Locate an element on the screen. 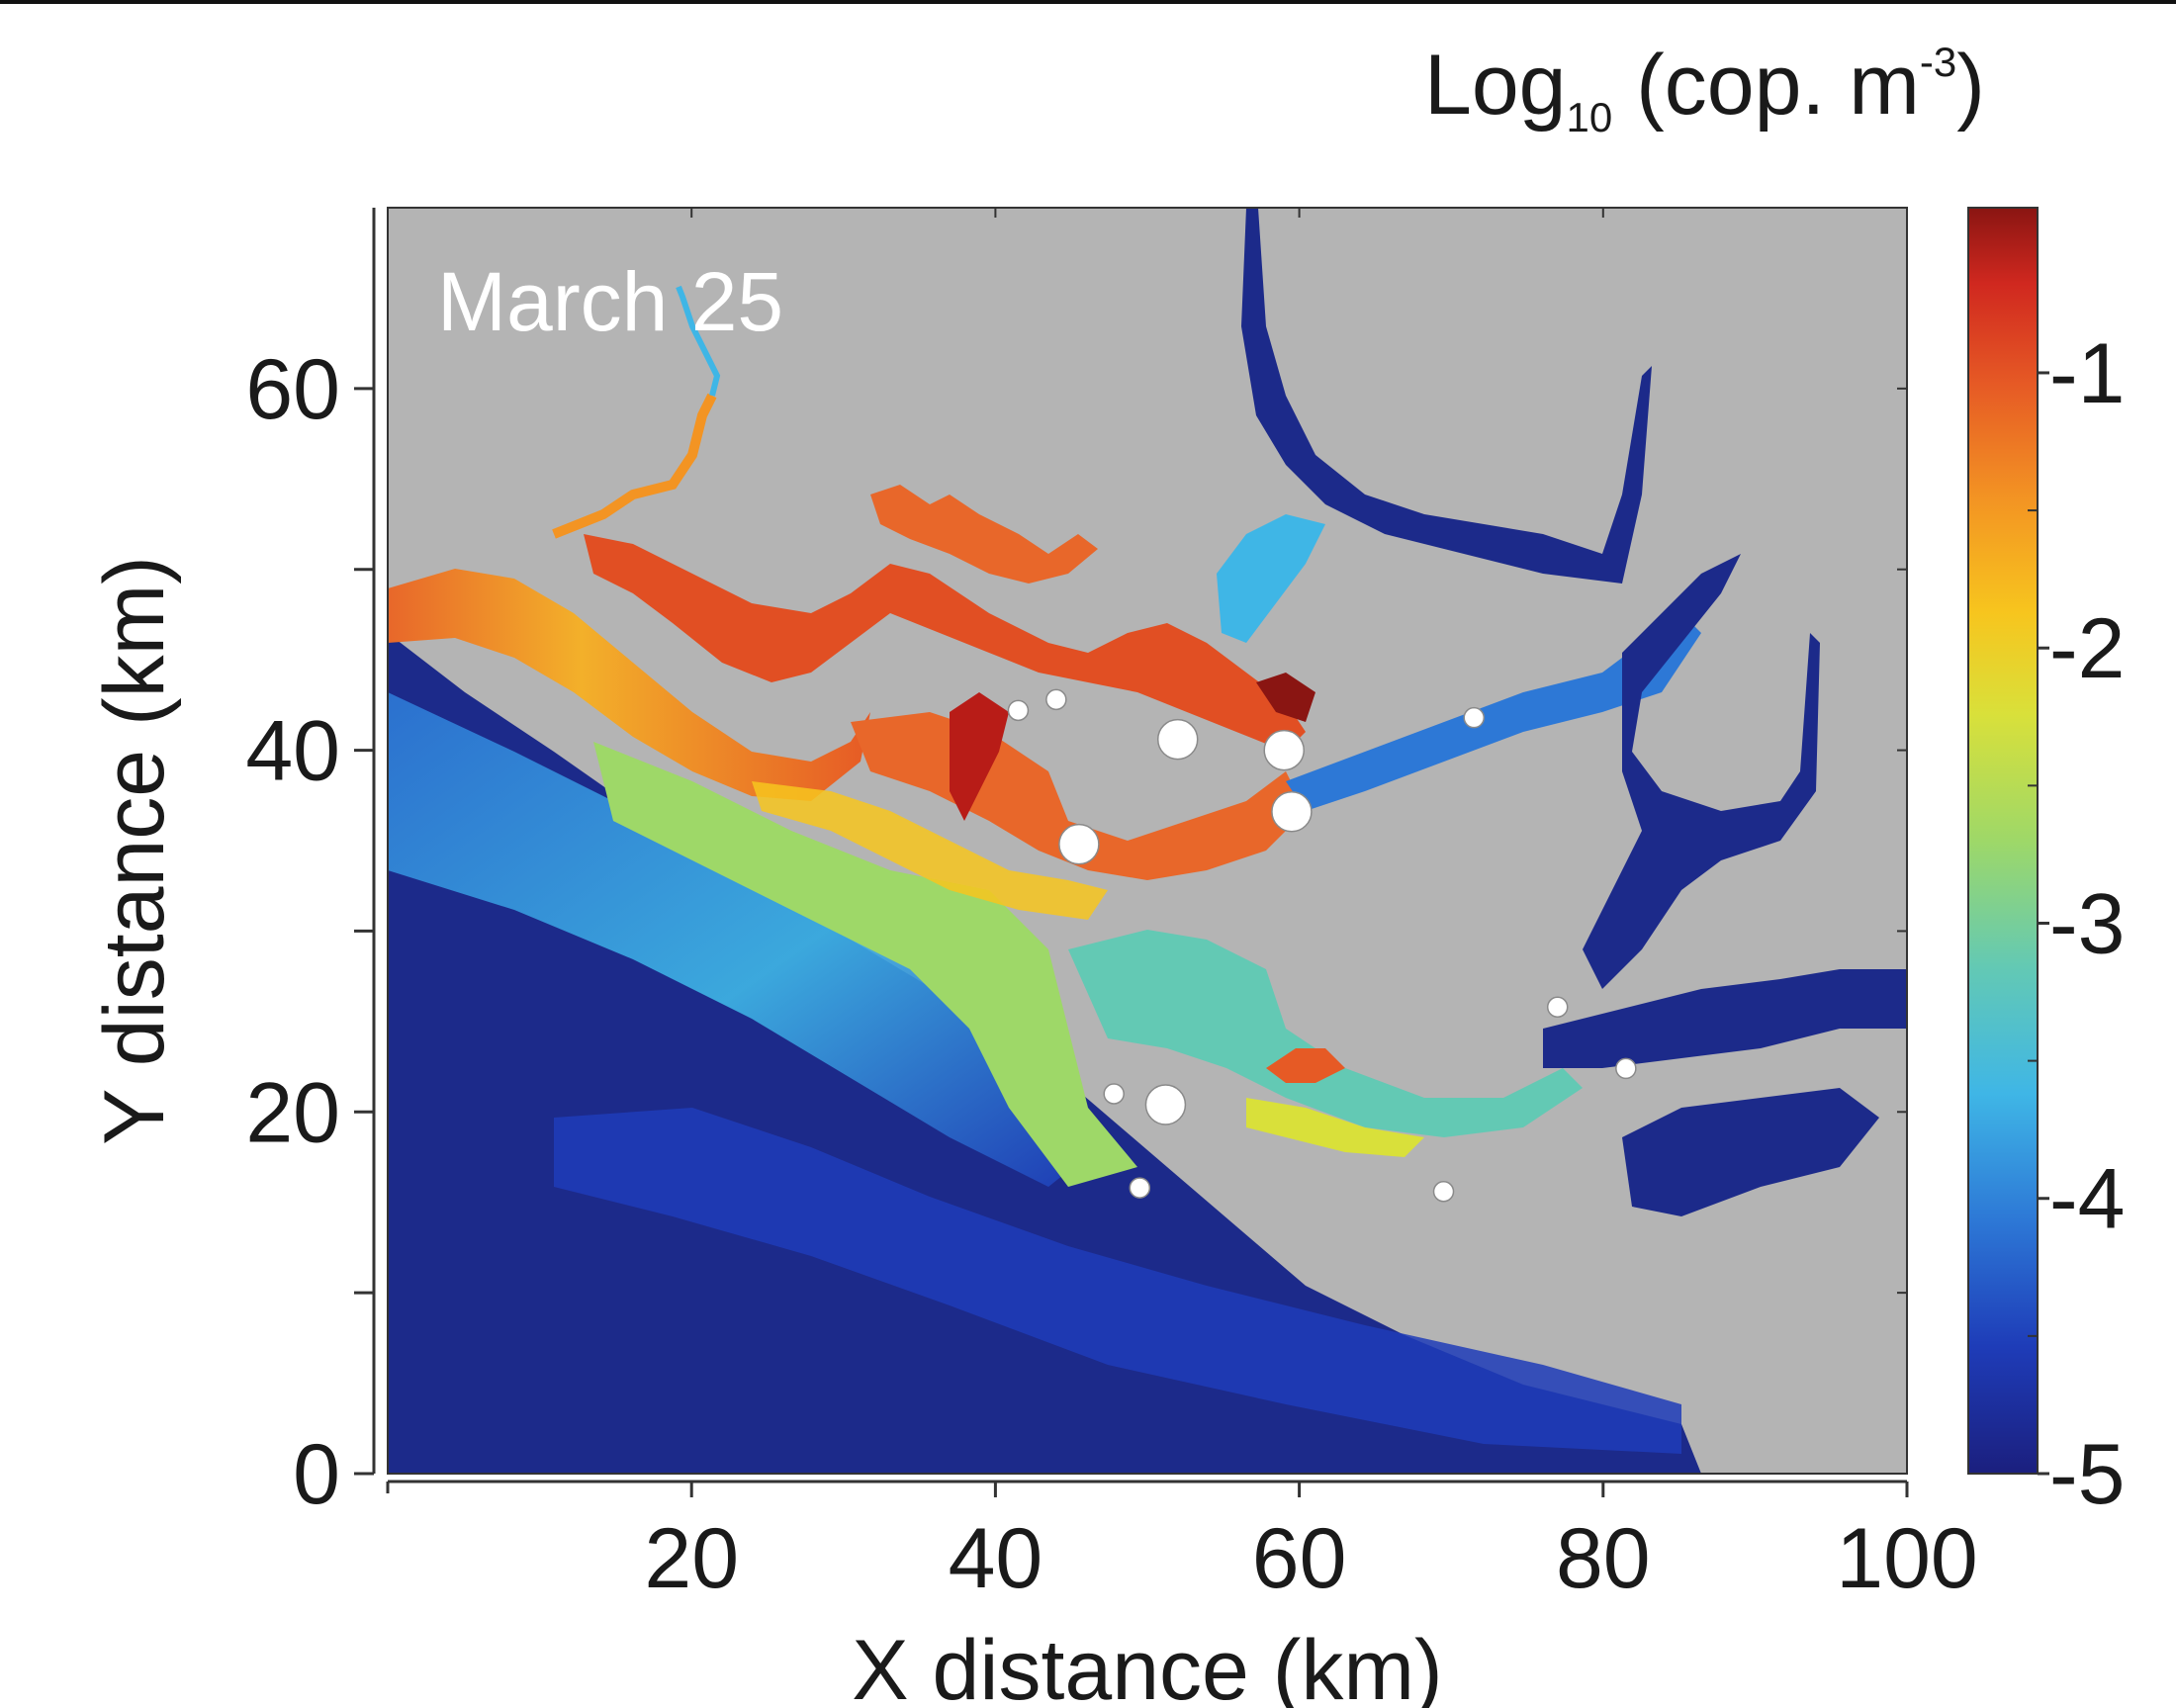 The image size is (2176, 1708). x-tick-label: 20 is located at coordinates (691, 1558).